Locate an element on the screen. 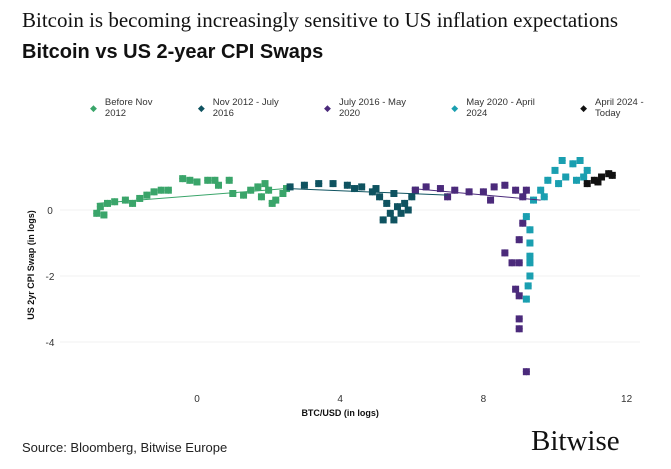  trend-line is located at coordinates (367, 192).